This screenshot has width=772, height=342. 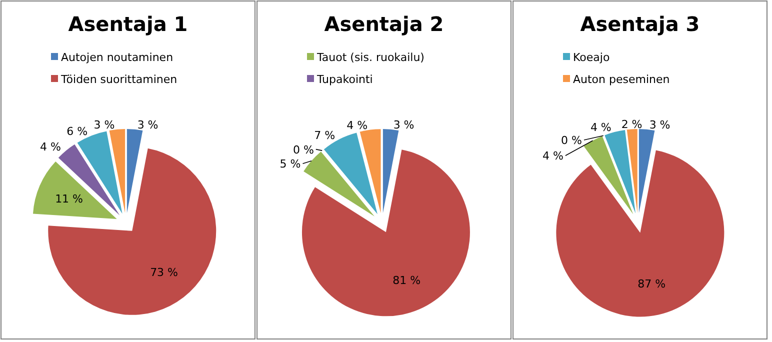 What do you see at coordinates (344, 79) in the screenshot?
I see `legend-label: Tupakointi` at bounding box center [344, 79].